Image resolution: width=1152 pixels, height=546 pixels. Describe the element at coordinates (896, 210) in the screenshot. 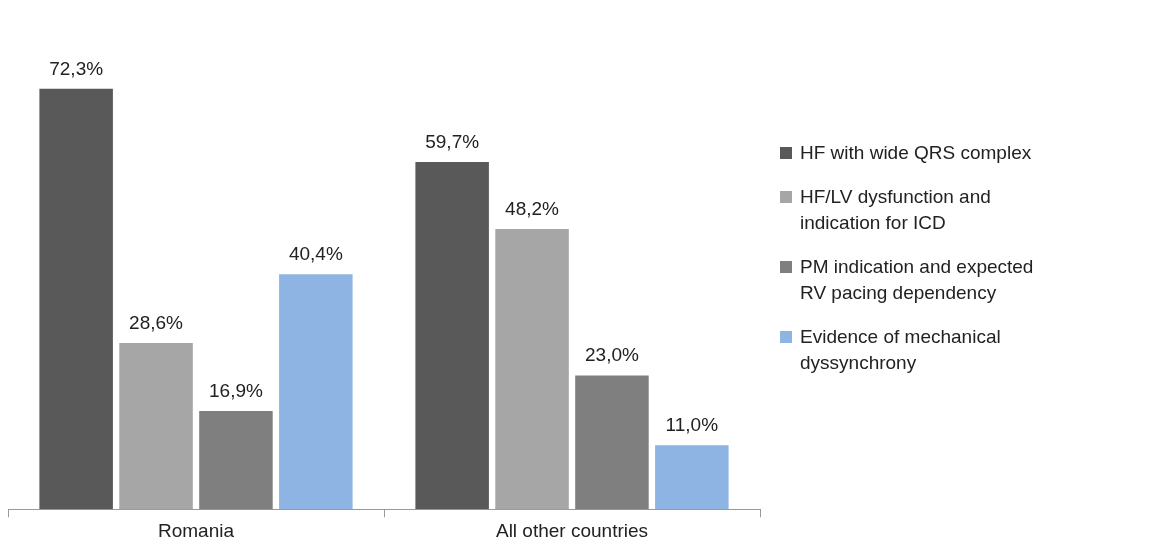

I see `legend-label: HF/LV dysfunction and indication for ICD` at that location.